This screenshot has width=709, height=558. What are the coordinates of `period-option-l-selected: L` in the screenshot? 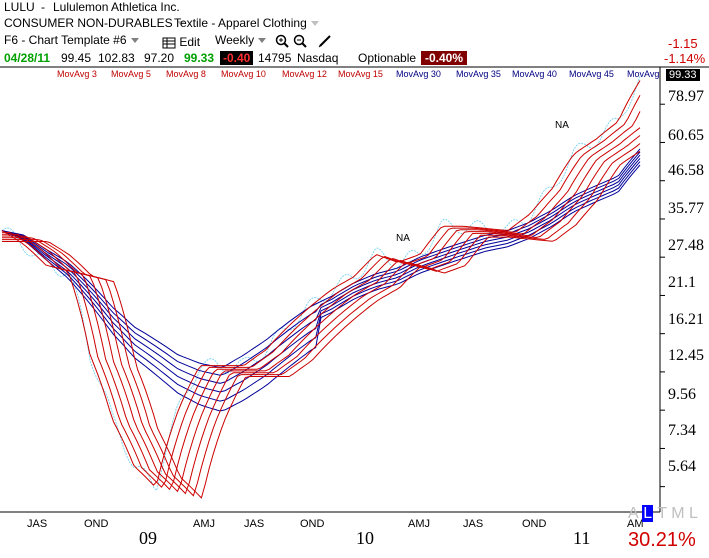 It's located at (648, 513).